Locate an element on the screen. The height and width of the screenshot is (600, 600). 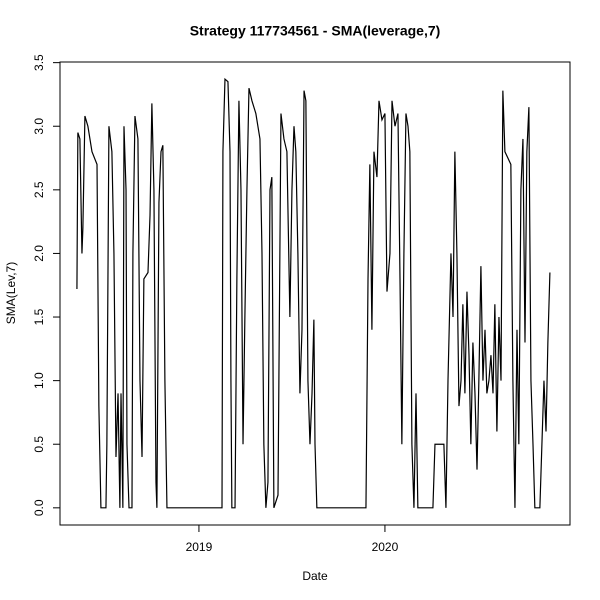
y-tick-label: 0.0 is located at coordinates (39, 507).